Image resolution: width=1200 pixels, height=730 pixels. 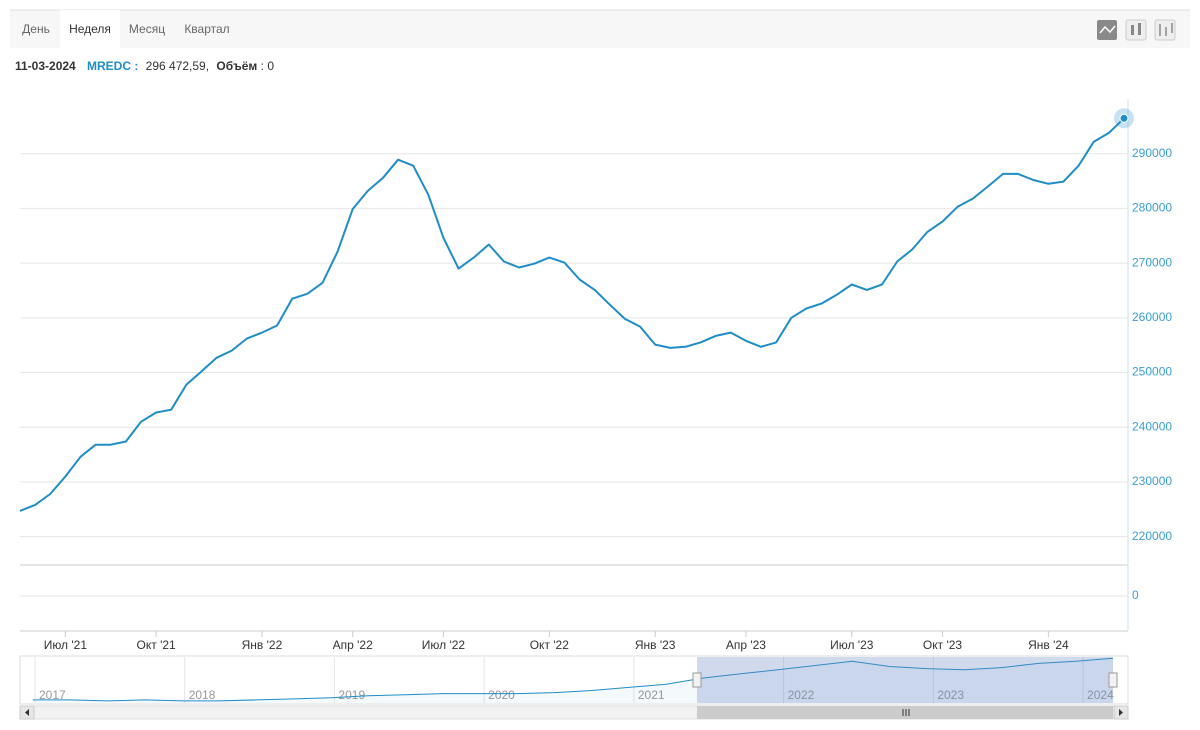 What do you see at coordinates (746, 645) in the screenshot?
I see `x-tick-label: Апр '23` at bounding box center [746, 645].